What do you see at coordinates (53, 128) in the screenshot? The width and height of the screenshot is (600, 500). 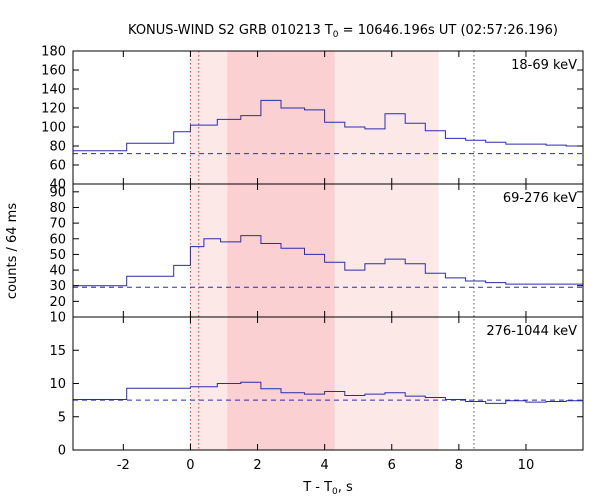 I see `y-tick-label: 100` at bounding box center [53, 128].